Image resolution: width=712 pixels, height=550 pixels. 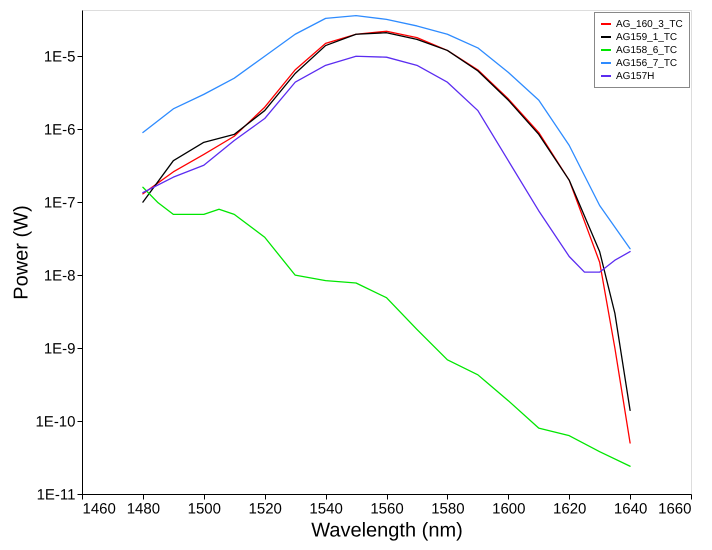 I want to click on legend-label: AG_160_3_TC, so click(x=649, y=24).